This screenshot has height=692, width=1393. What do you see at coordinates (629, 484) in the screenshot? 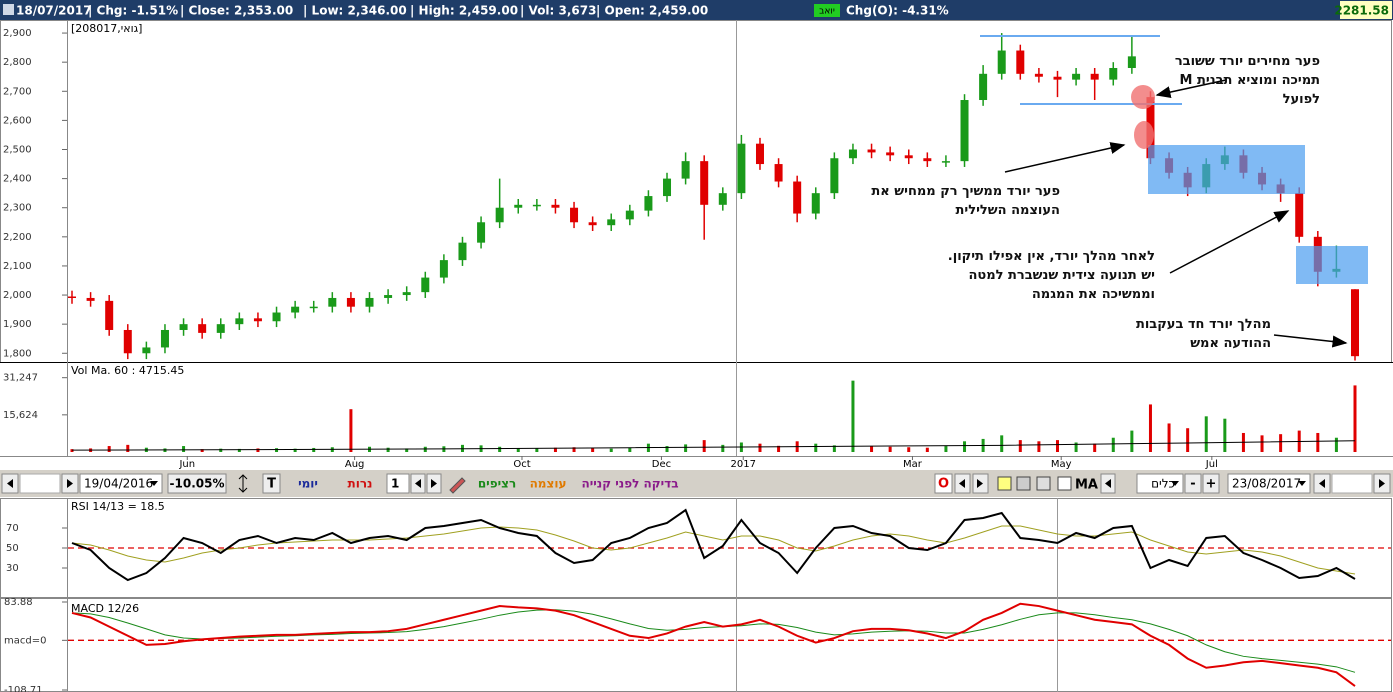
I see `pre-buy-check-button: בדיקה לפני קנייה` at bounding box center [629, 484].